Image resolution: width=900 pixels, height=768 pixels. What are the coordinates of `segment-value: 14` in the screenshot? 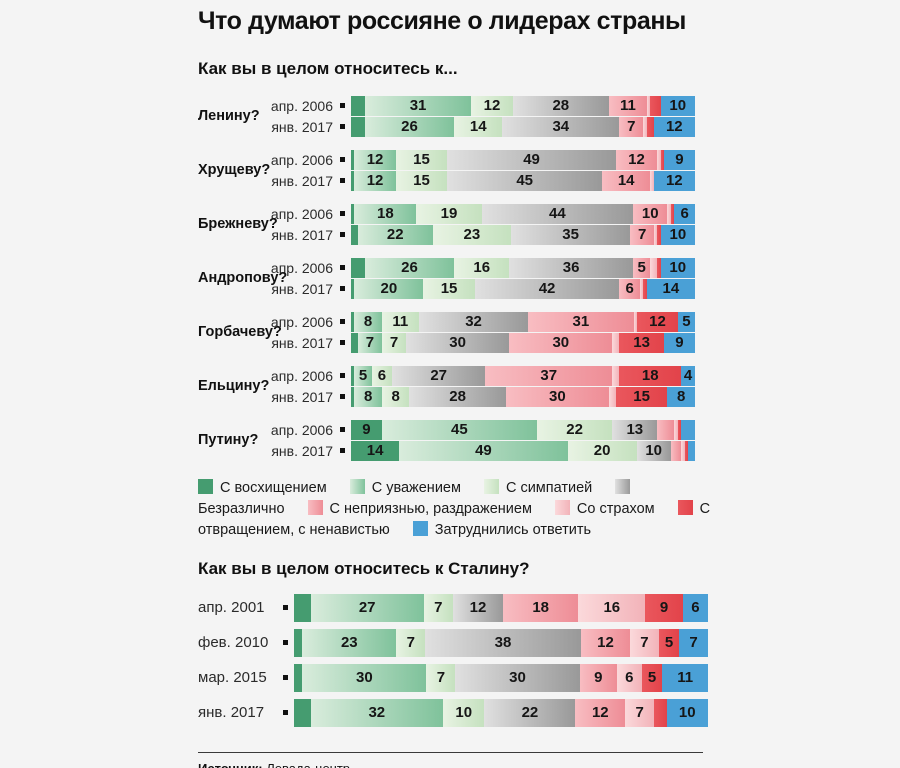 It's located at (375, 450).